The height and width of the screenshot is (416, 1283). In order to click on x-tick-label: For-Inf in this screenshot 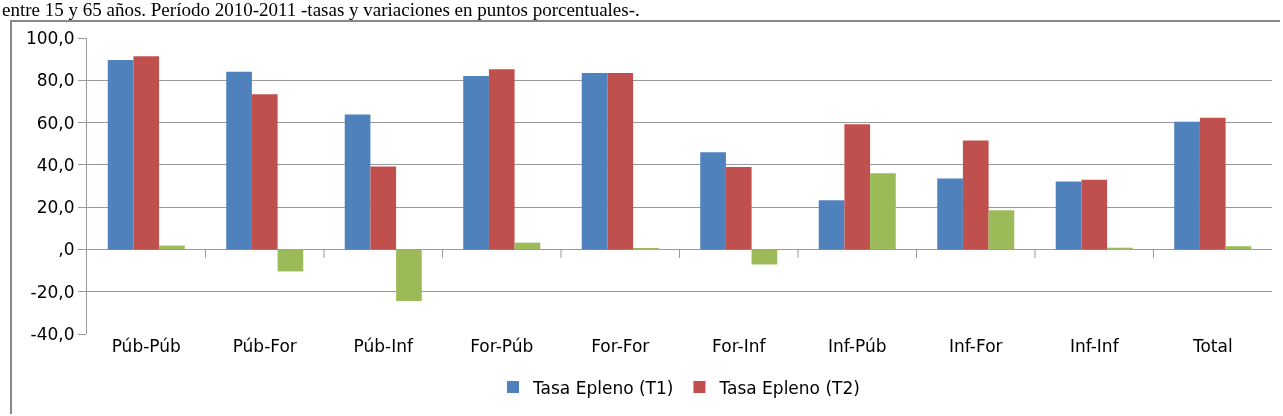, I will do `click(739, 346)`.